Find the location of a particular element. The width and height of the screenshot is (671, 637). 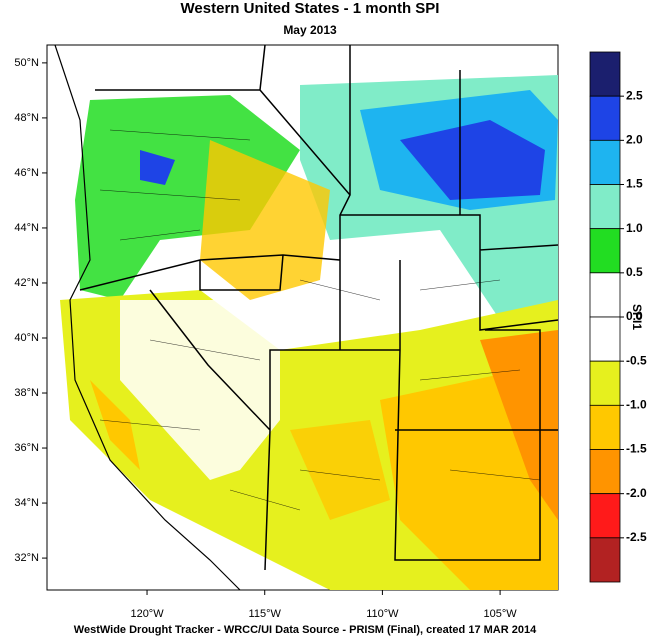

colorbar-label: SPI1 is located at coordinates (637, 317).